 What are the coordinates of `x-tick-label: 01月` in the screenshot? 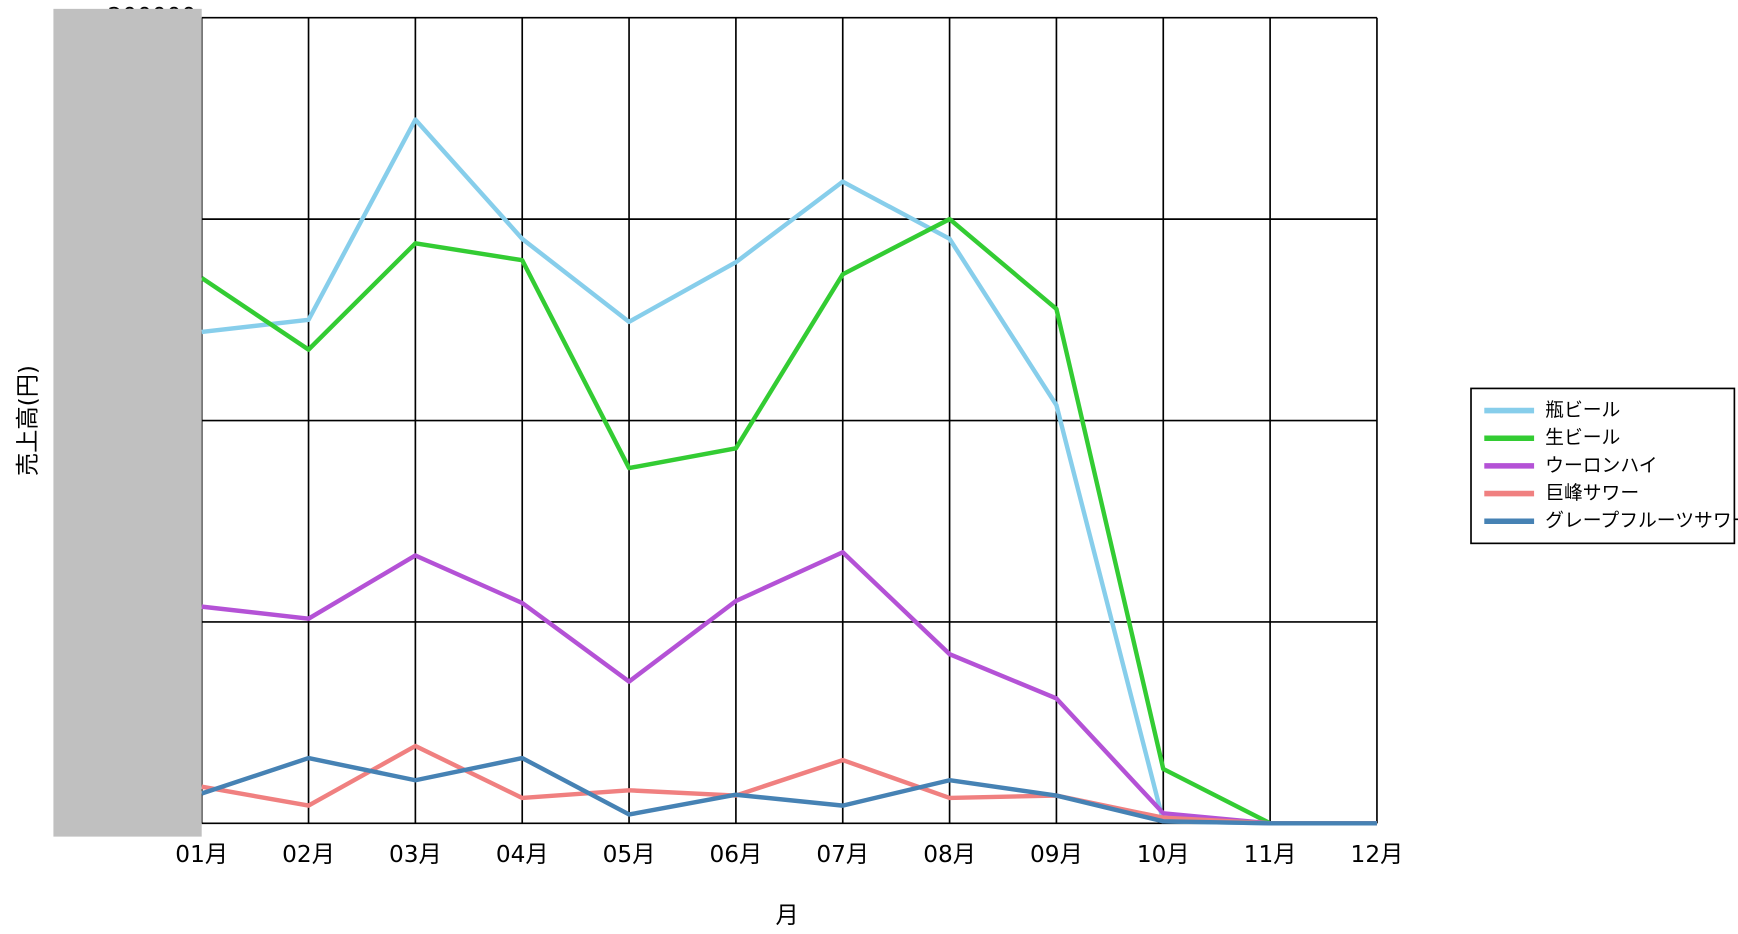 It's located at (201, 854).